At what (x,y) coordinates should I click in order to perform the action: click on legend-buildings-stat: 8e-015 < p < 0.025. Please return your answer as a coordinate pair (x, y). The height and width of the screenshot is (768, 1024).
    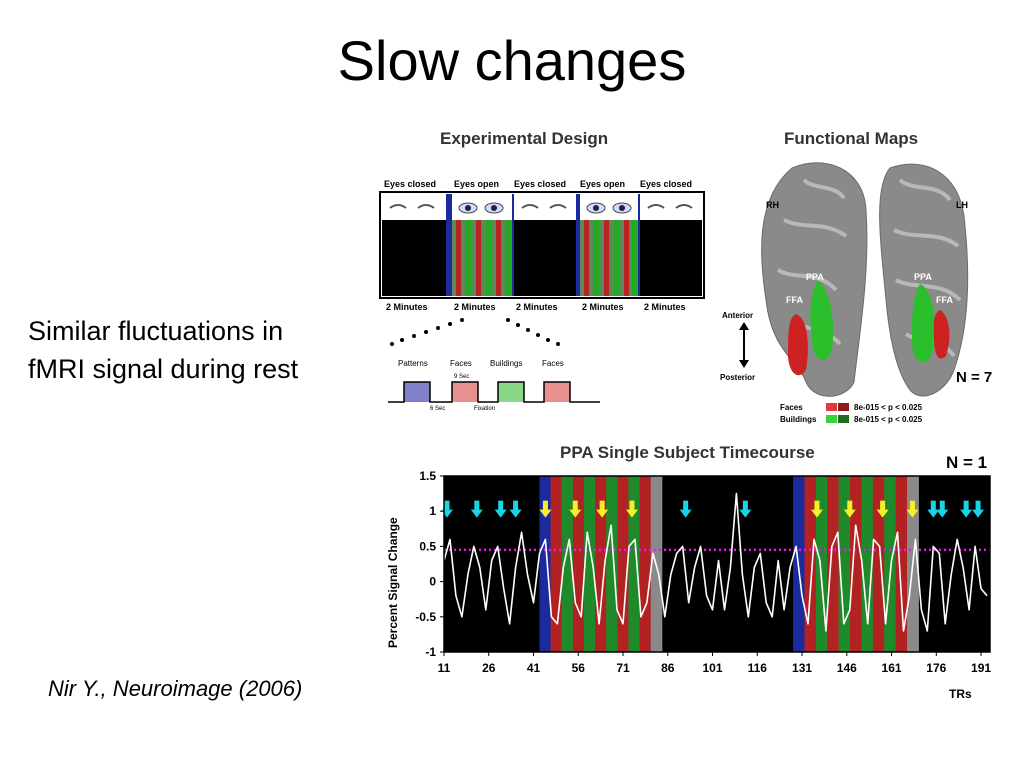
    Looking at the image, I should click on (888, 419).